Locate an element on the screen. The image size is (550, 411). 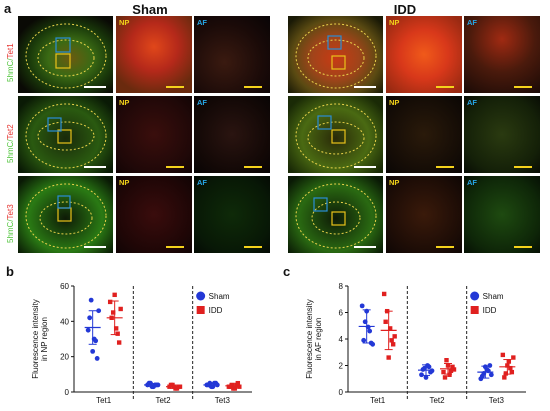
y-axis-label: in AF region is located at coordinates (318, 339).